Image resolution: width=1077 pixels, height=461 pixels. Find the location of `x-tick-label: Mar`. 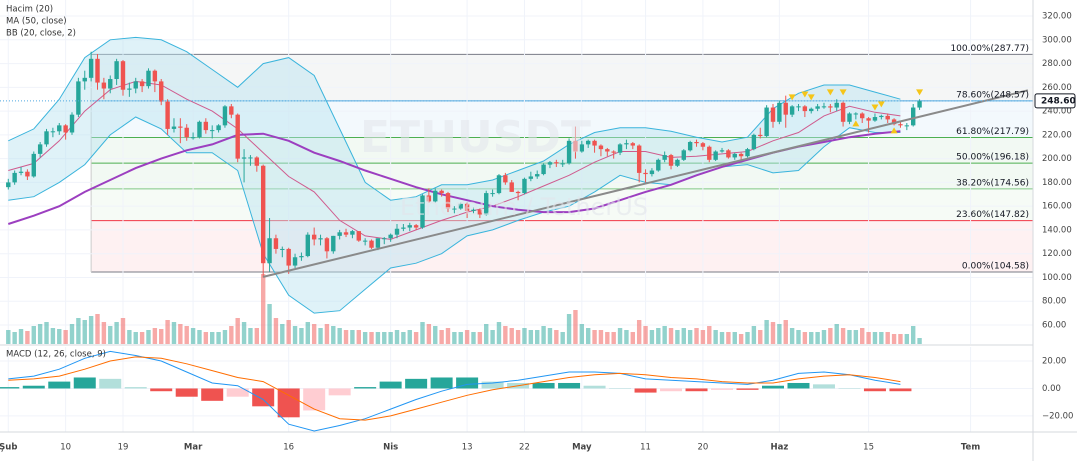

x-tick-label: Mar is located at coordinates (193, 448).